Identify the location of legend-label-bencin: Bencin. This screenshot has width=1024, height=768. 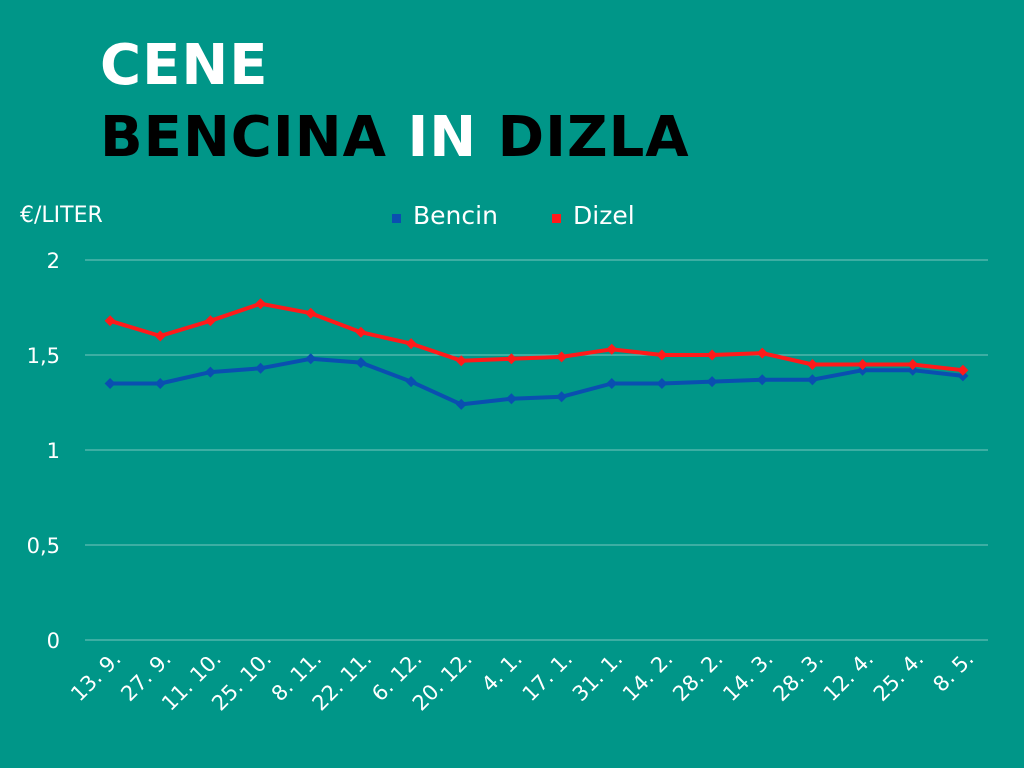
(455, 215).